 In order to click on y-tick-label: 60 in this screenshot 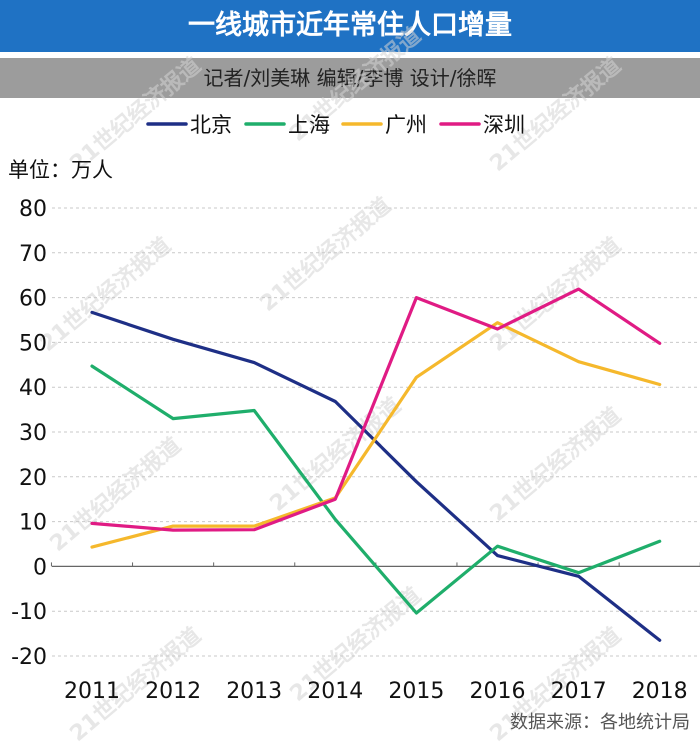, I will do `click(33, 299)`.